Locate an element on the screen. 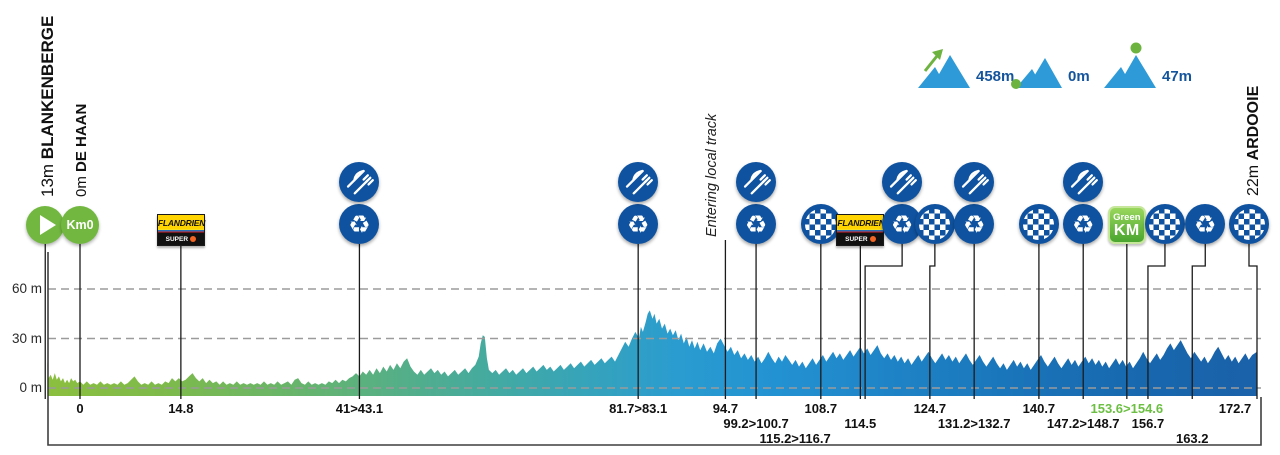  flandrien-badge-stripes is located at coordinates (180, 231).